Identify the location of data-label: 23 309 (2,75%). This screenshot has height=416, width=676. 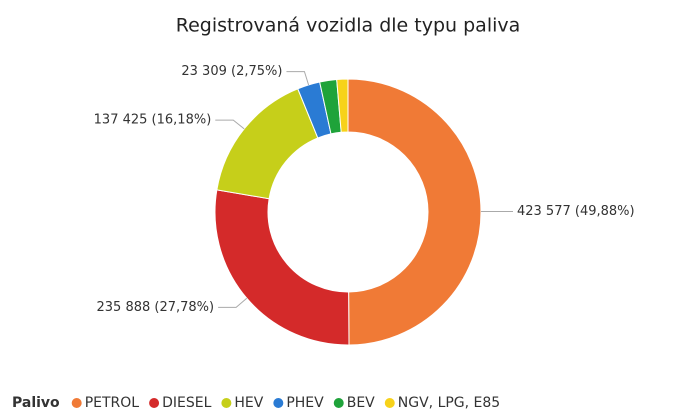
(231, 71).